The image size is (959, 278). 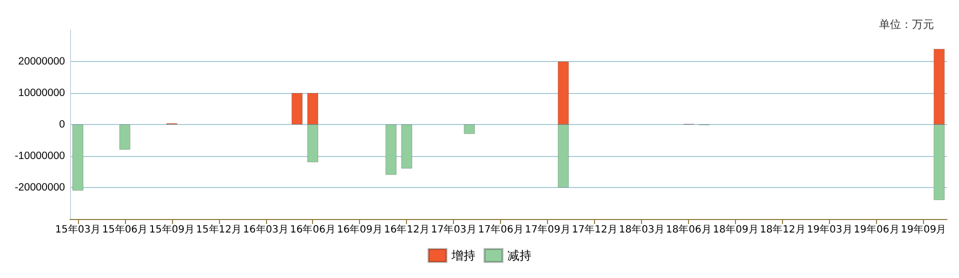 I want to click on x-tick-label: 17年03月, so click(x=453, y=230).